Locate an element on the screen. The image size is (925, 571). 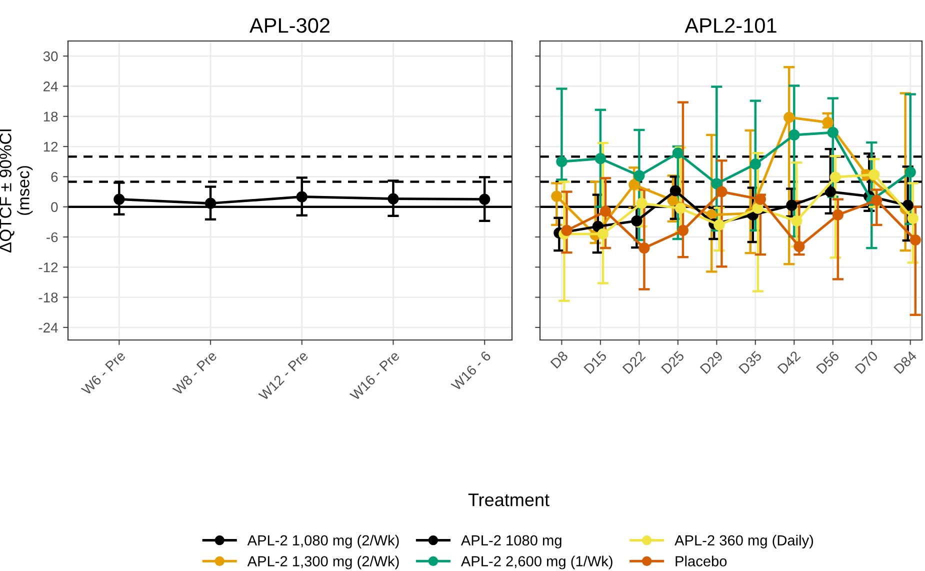
legend-label: APL-2 1080 mg is located at coordinates (511, 541).